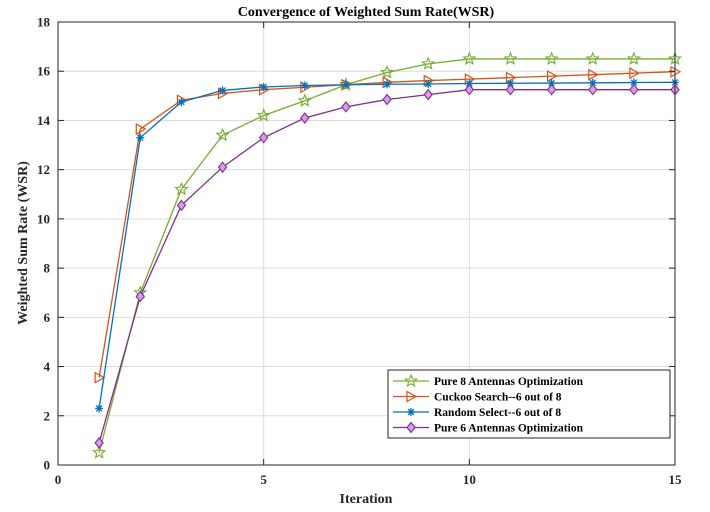 Image resolution: width=710 pixels, height=512 pixels. I want to click on y-tick-label: 14, so click(44, 120).